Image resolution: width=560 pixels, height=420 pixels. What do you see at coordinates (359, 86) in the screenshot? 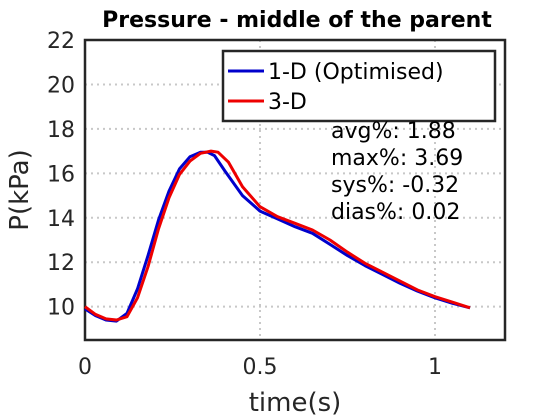
I see `legend: 1-D (Optimised) 3-D` at bounding box center [359, 86].